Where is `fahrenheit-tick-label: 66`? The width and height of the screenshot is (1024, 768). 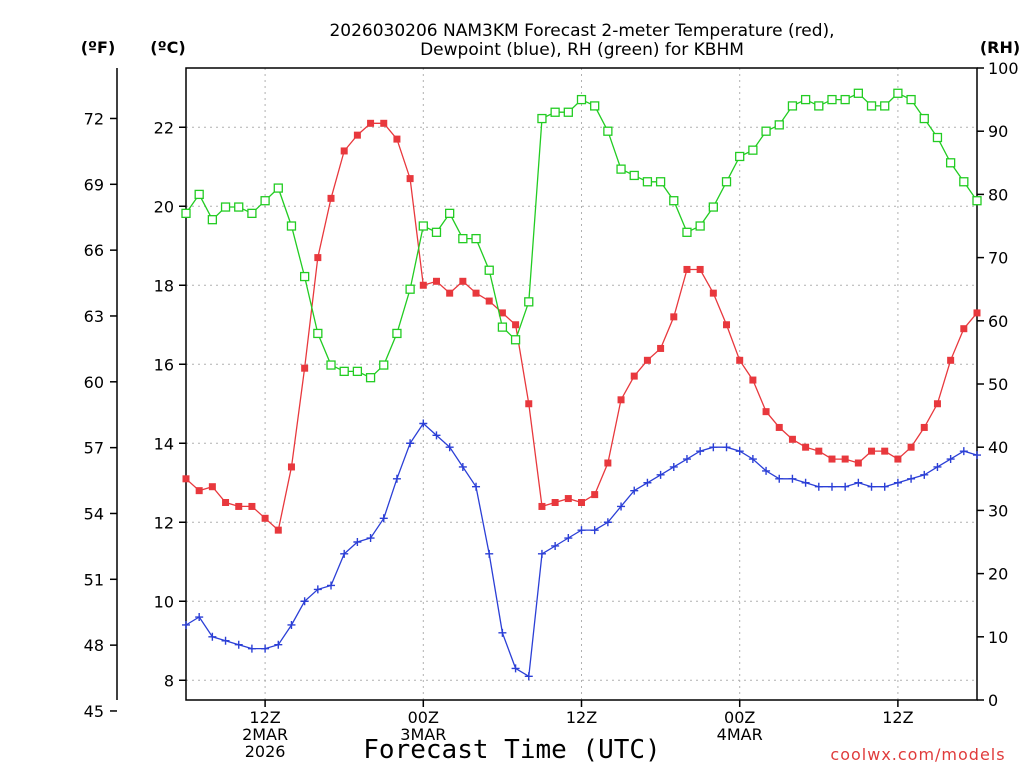 fahrenheit-tick-label: 66 is located at coordinates (94, 250).